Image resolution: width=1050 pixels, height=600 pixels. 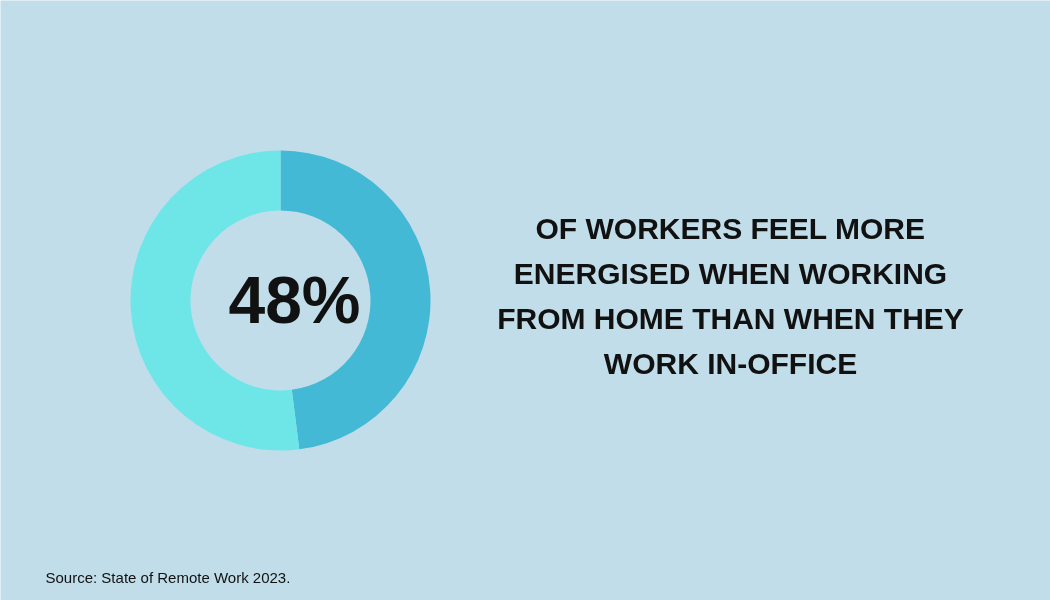 I want to click on data-label: 48%, so click(x=294, y=299).